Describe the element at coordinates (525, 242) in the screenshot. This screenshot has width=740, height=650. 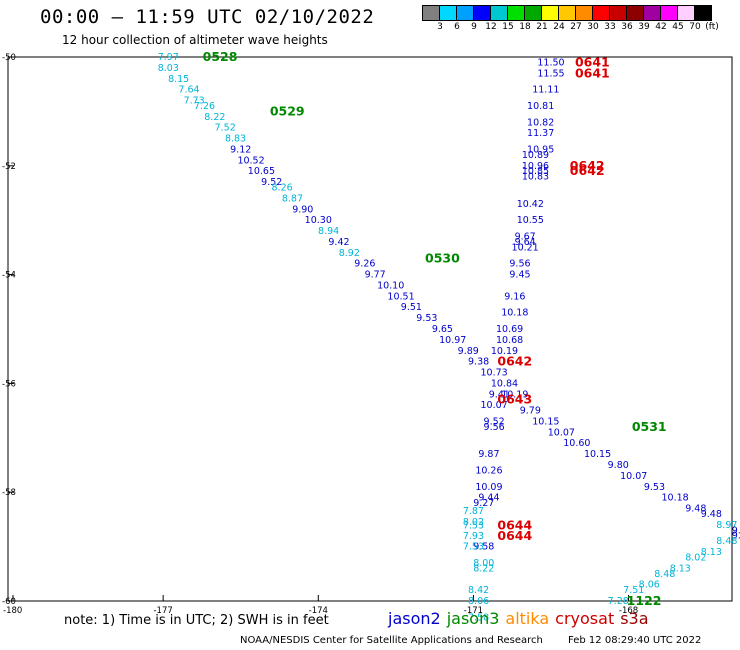
I see `swh-label: 9.64` at that location.